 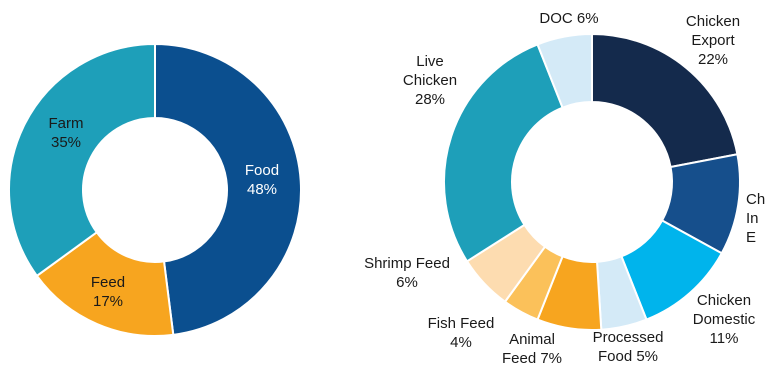 I want to click on slice-label: Farm 35%, so click(x=66, y=133).